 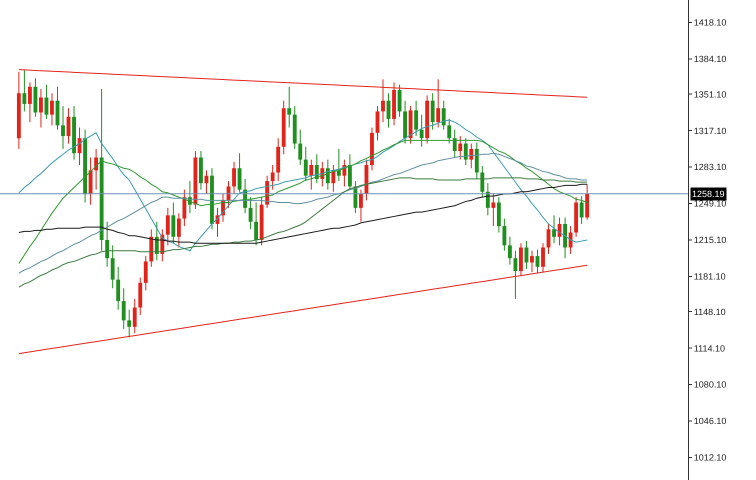 I want to click on y-tick-label: 1249.10, so click(x=710, y=203).